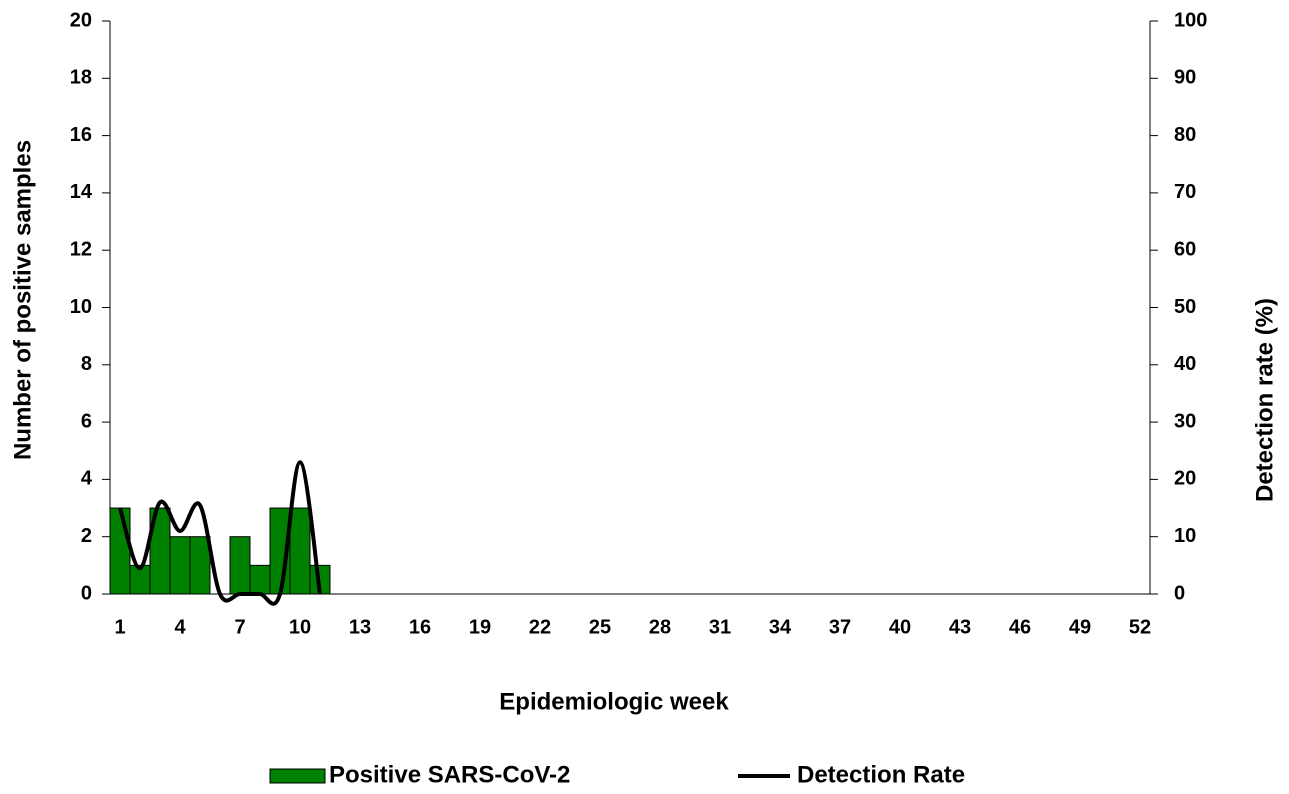  What do you see at coordinates (1190, 20) in the screenshot?
I see `y2-tick-label: 100` at bounding box center [1190, 20].